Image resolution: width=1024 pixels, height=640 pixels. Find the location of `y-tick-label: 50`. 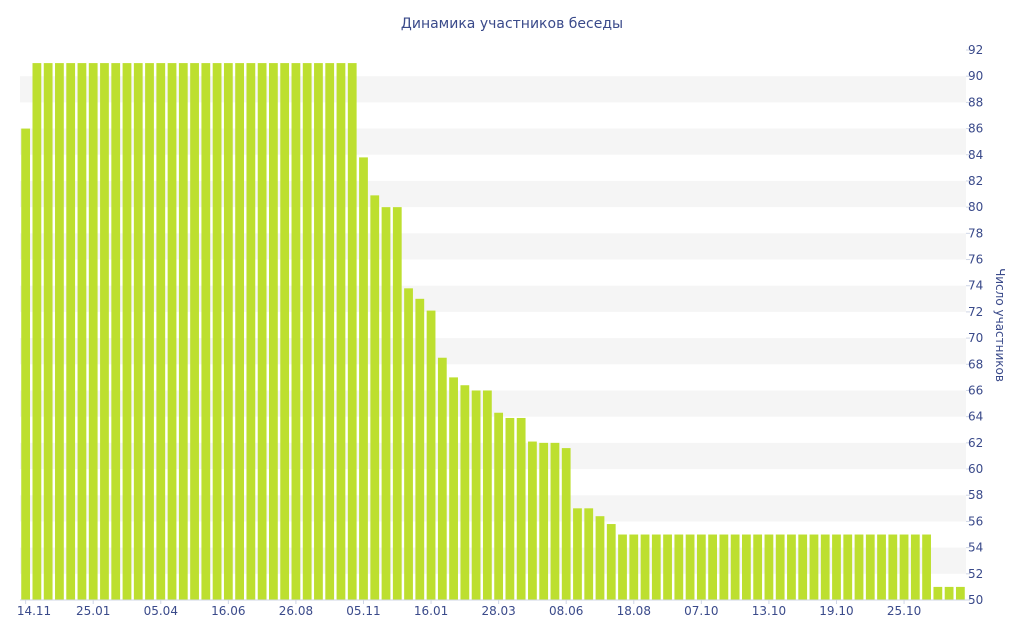

y-tick-label: 50 is located at coordinates (975, 600).